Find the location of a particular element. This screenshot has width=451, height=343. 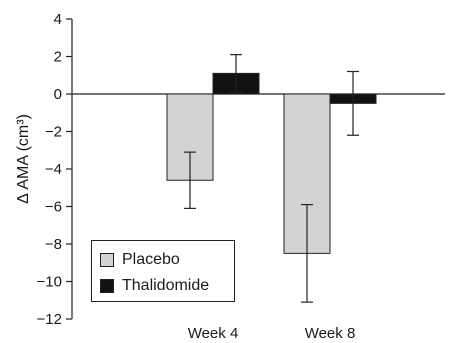

legend-label-placebo: Placebo is located at coordinates (151, 259).